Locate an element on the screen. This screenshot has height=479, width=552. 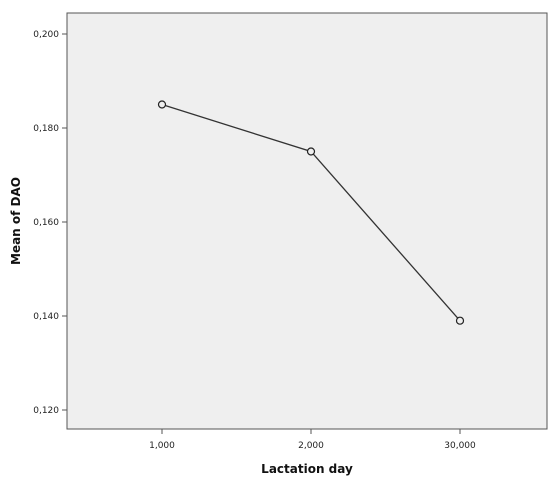
y-tick-label: 0,200 is located at coordinates (46, 35).